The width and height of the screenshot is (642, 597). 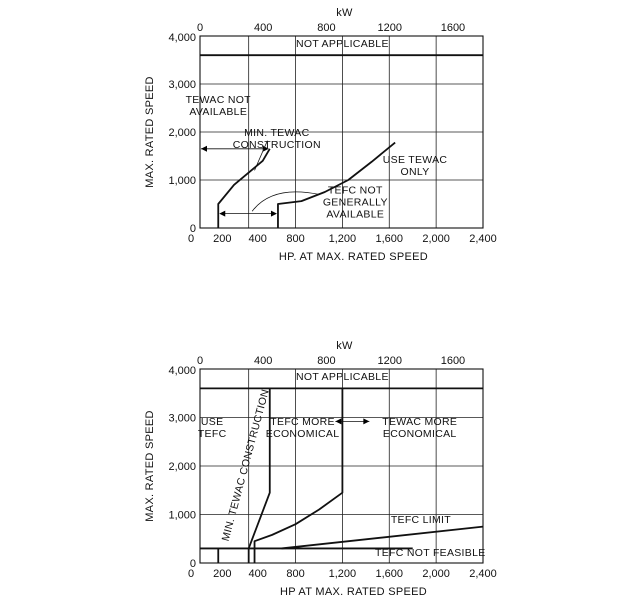 I want to click on annotation-label: ONLY, so click(x=415, y=172).